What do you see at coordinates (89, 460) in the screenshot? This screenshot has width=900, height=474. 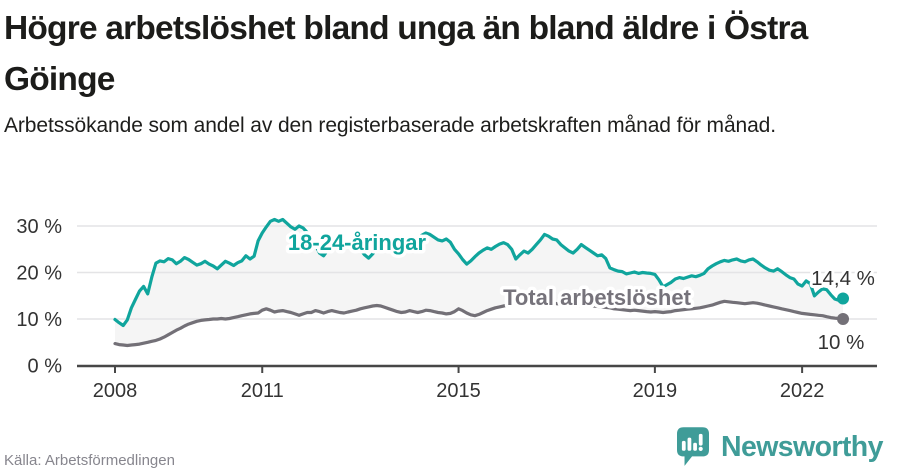 I see `source-note: Källa: Arbetsförmedlingen` at bounding box center [89, 460].